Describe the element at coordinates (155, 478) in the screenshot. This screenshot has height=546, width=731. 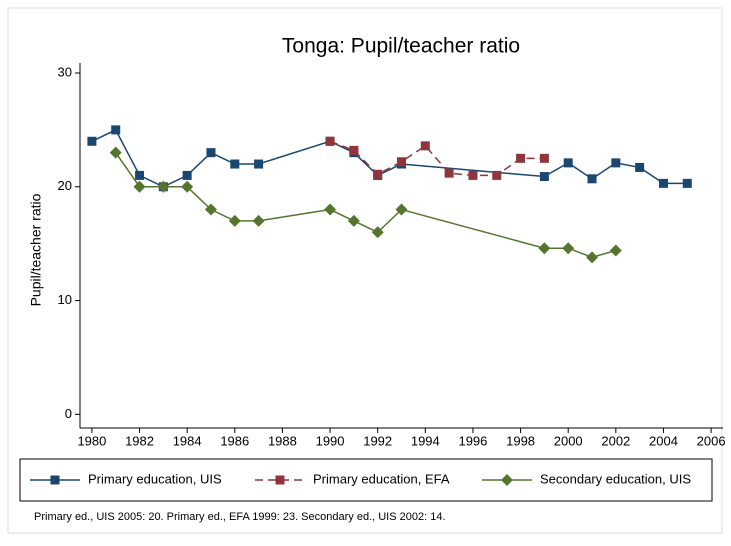
I see `legend-label: Primary education, UIS` at that location.